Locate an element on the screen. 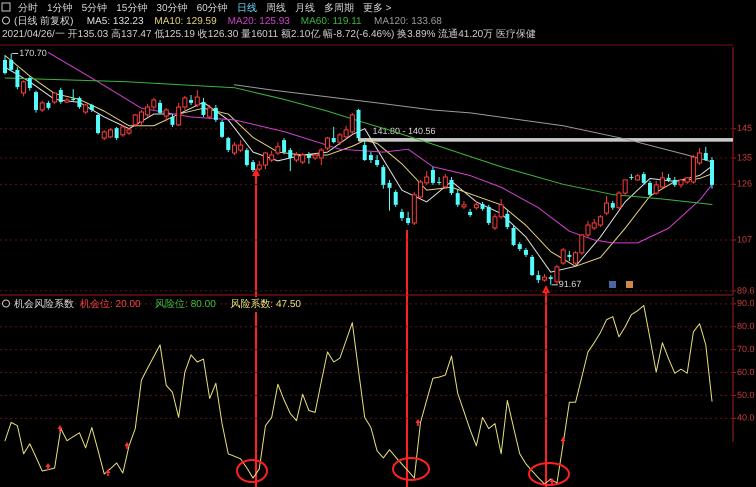 The image size is (756, 487). text: 分时 is located at coordinates (28, 8).